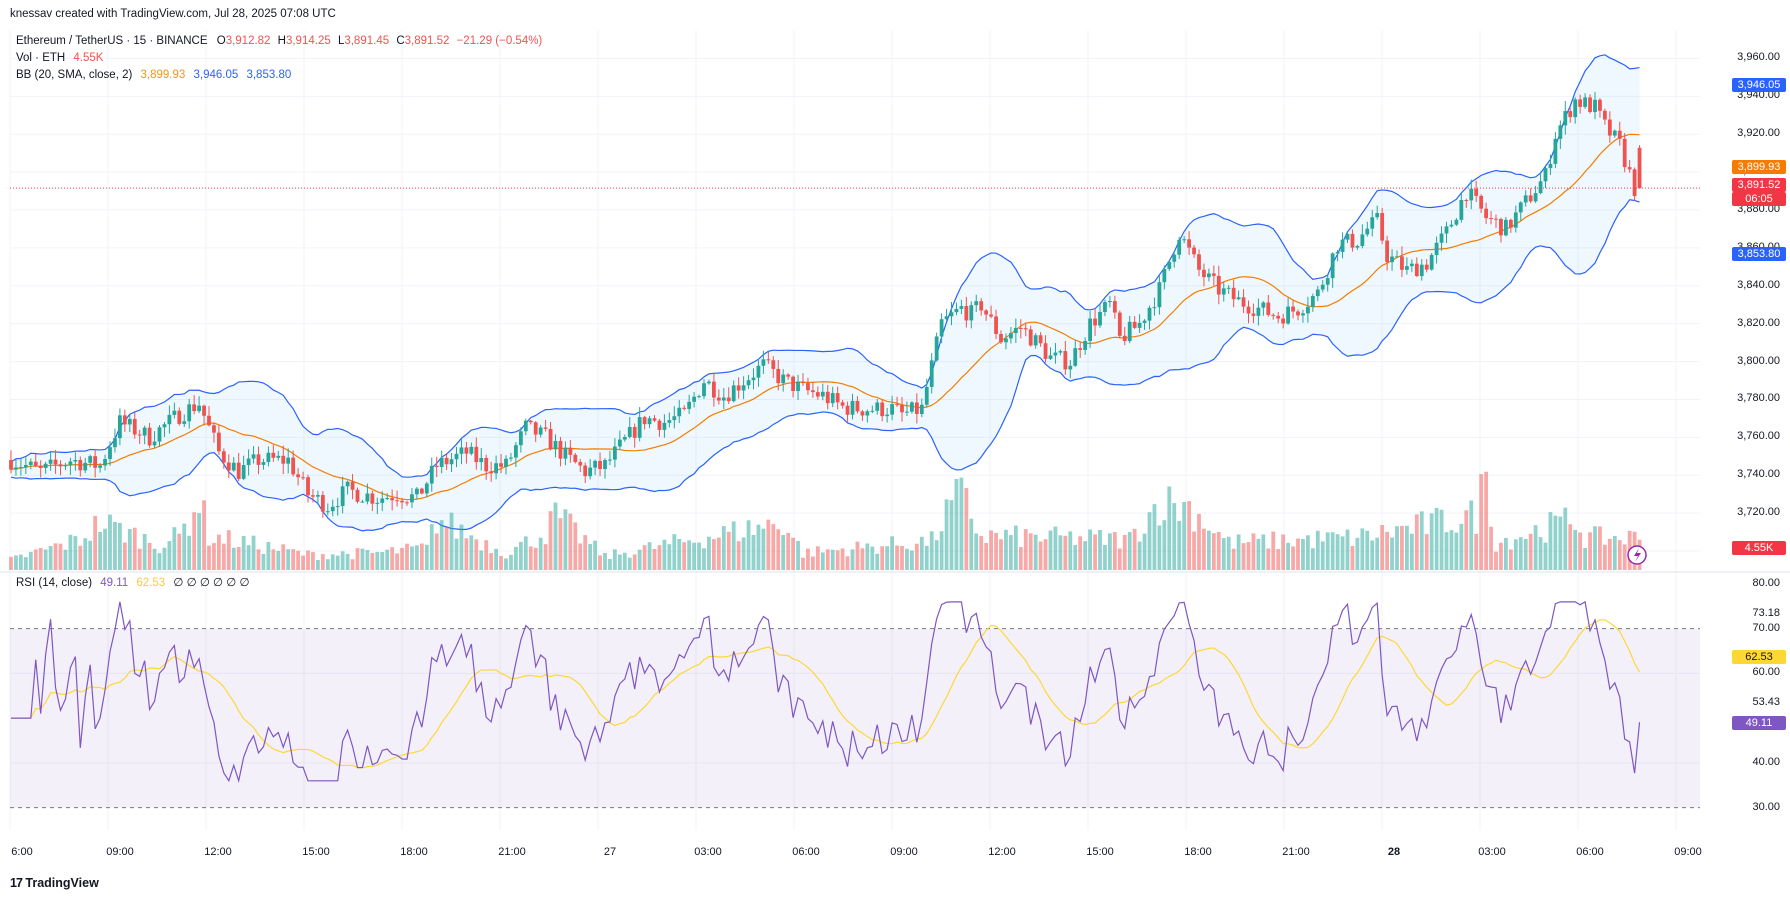 This screenshot has height=902, width=1790. What do you see at coordinates (54, 883) in the screenshot?
I see `tradingview-logo: 17 TradingView` at bounding box center [54, 883].